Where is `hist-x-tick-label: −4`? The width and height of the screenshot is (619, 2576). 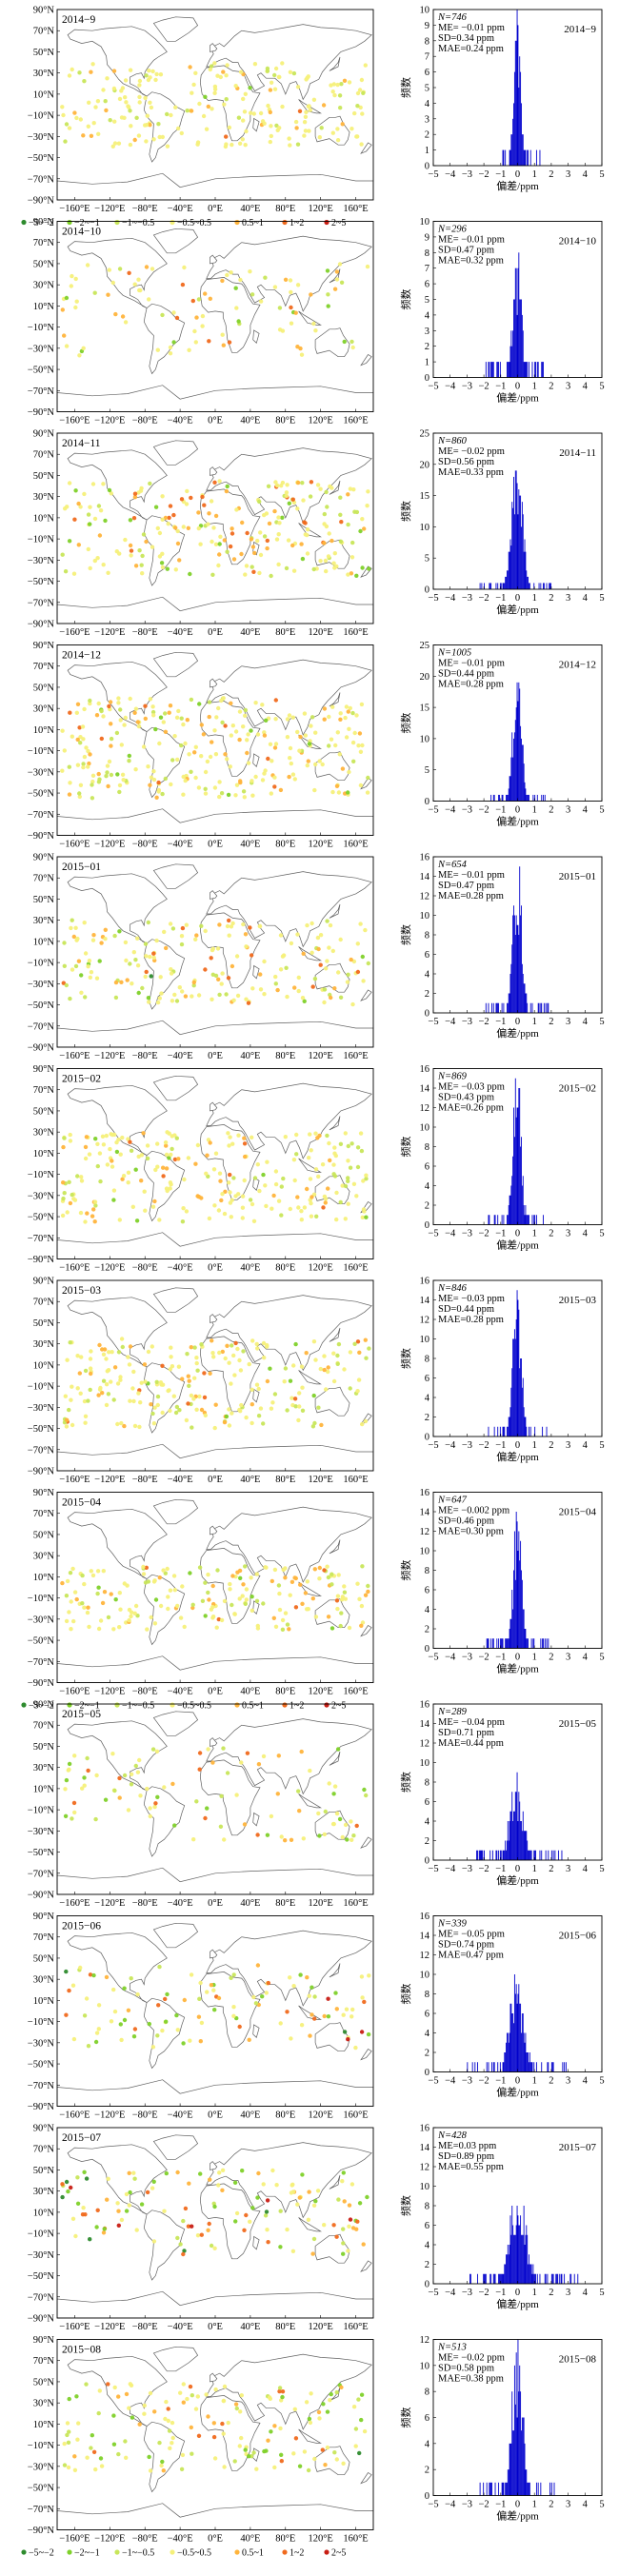 hist-x-tick-label: −4 is located at coordinates (450, 810).